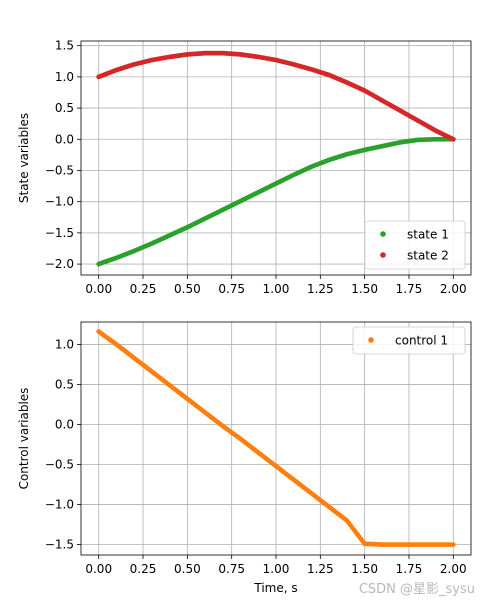  Describe the element at coordinates (275, 588) in the screenshot. I see `x-axis-label: Time, s` at that location.